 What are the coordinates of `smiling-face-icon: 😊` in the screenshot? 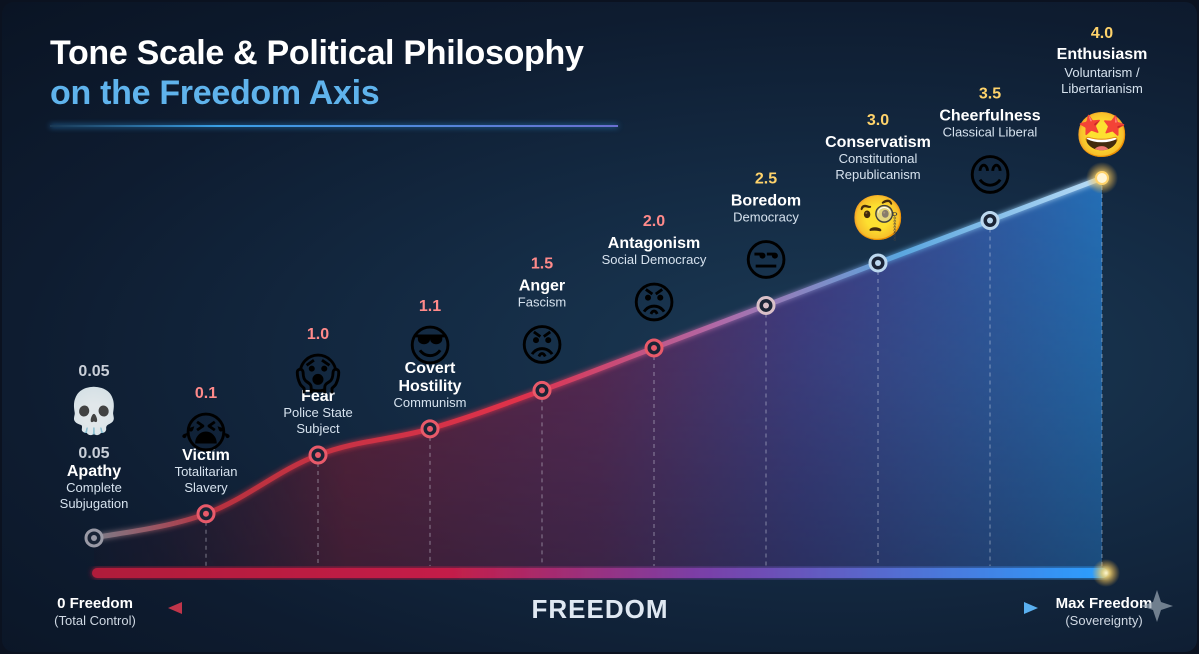 It's located at (990, 175).